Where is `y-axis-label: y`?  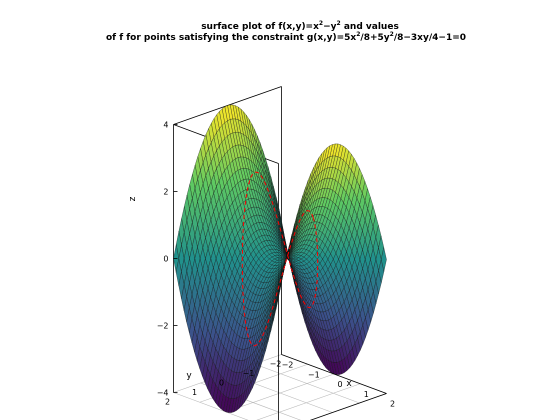 y-axis-label: y is located at coordinates (189, 376).